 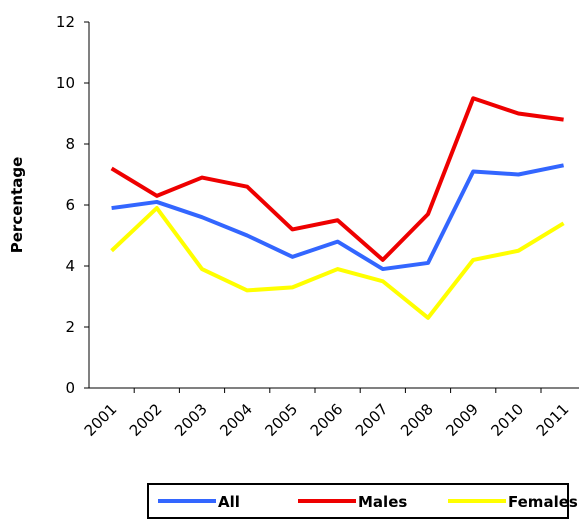 What do you see at coordinates (417, 420) in the screenshot?
I see `x-tick-label: 2008` at bounding box center [417, 420].